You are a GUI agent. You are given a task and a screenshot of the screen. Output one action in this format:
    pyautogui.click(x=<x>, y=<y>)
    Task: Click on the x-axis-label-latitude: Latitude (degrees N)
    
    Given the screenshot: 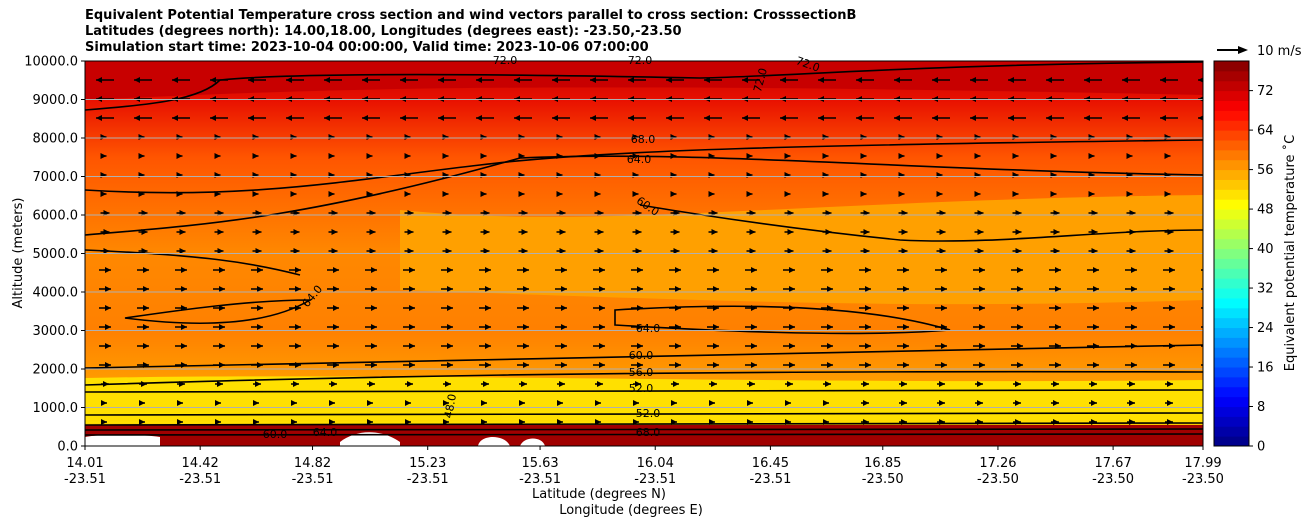 What is the action you would take?
    pyautogui.click(x=599, y=494)
    